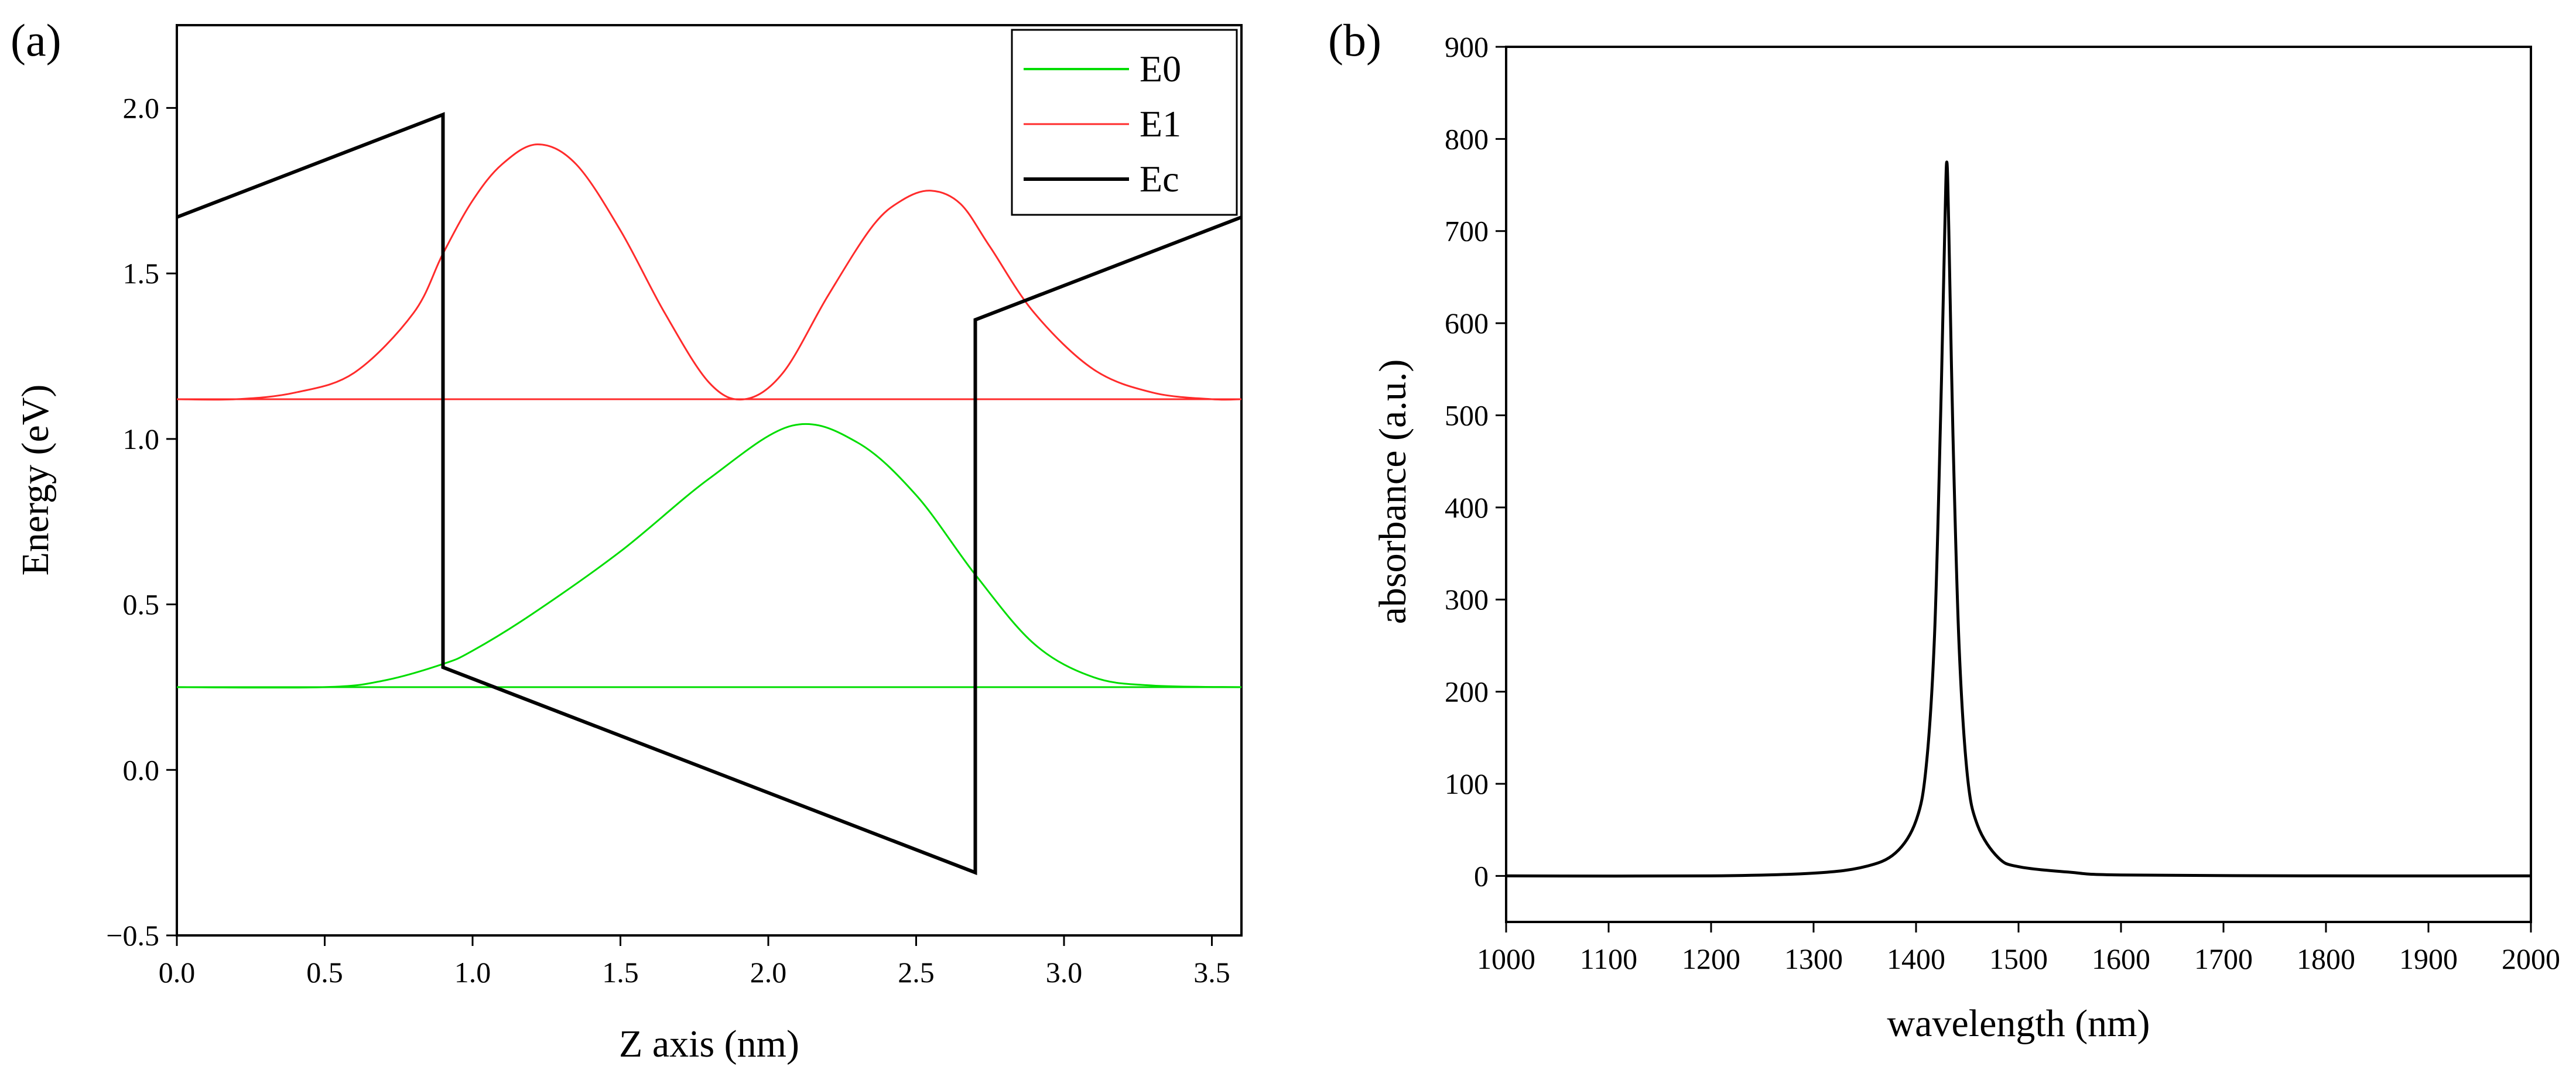 This screenshot has width=2576, height=1080. What do you see at coordinates (1467, 415) in the screenshot?
I see `b-y-tick-label: 500` at bounding box center [1467, 415].